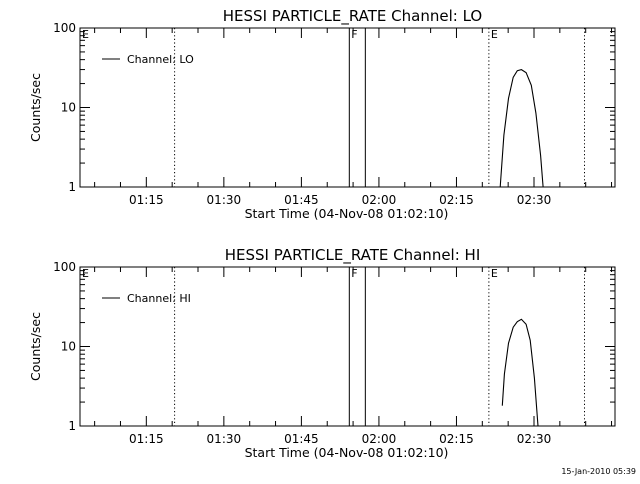 Image resolution: width=640 pixels, height=484 pixels. I want to click on chart-title: HESSI PARTICLE_RATE Channel: LO, so click(352, 16).